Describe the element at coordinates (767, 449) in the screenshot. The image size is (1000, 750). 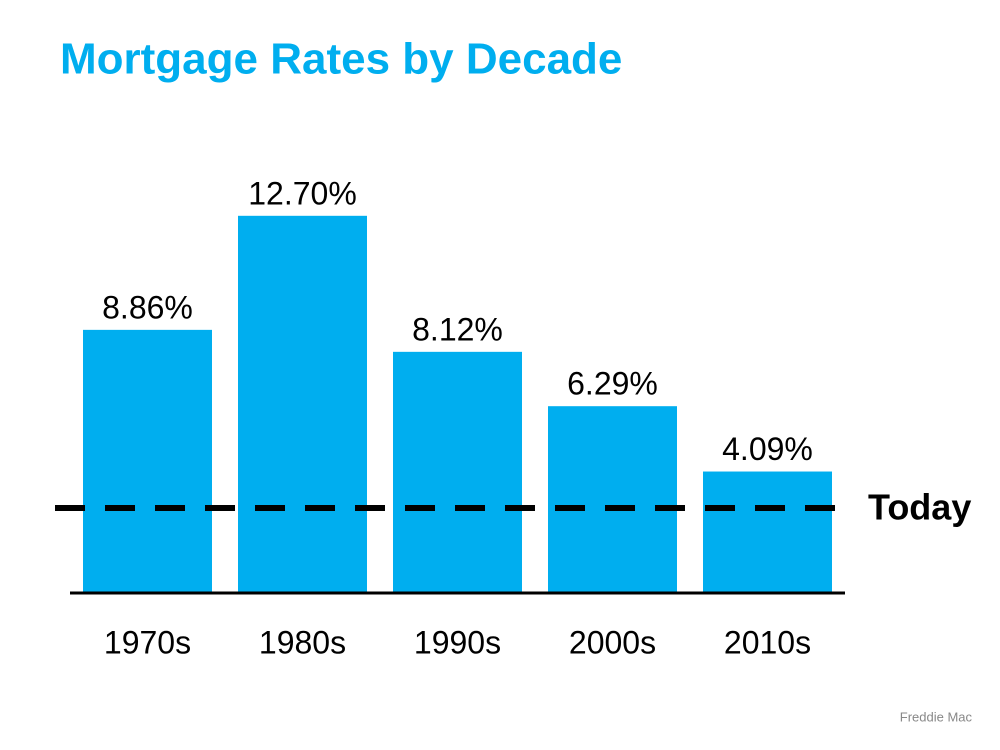
I see `value-label: 4.09%` at that location.